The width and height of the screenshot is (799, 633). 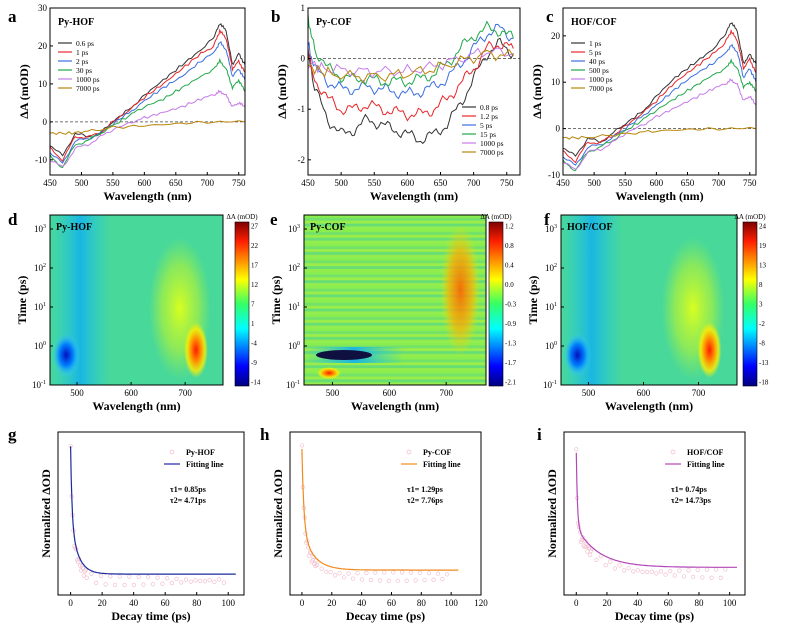 What do you see at coordinates (172, 452) in the screenshot?
I see `legend-marker` at bounding box center [172, 452].